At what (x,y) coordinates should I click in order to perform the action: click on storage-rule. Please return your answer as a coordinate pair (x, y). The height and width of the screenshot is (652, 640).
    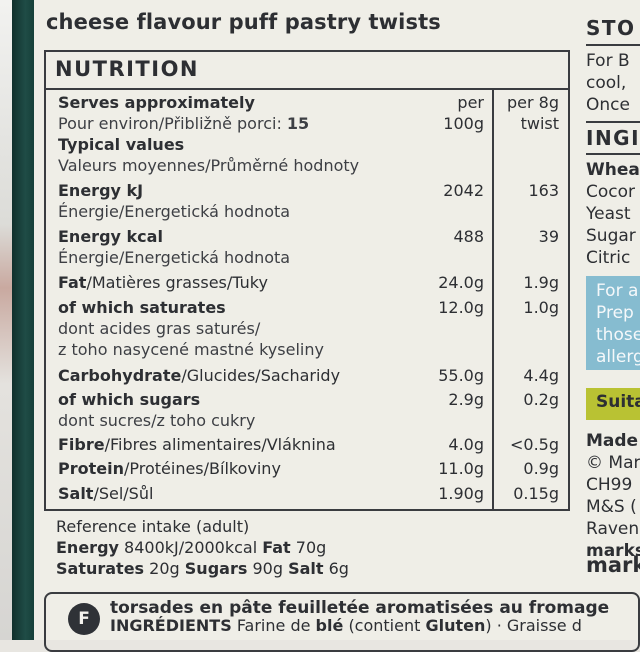
    Looking at the image, I should click on (613, 45).